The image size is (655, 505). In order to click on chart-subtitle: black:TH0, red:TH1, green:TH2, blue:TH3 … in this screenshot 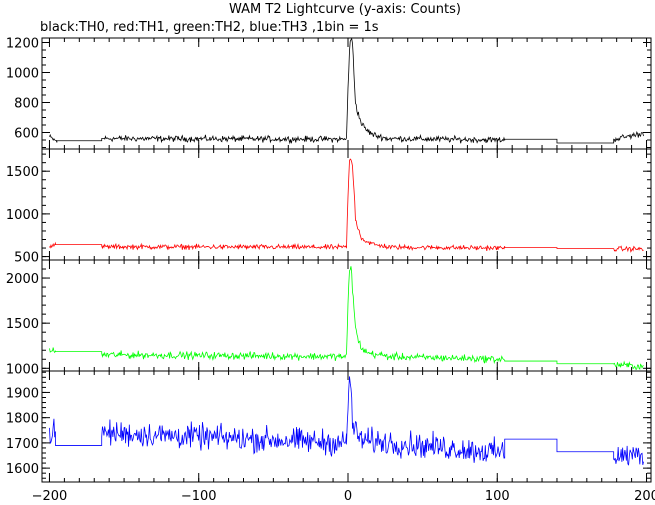, I will do `click(209, 27)`.